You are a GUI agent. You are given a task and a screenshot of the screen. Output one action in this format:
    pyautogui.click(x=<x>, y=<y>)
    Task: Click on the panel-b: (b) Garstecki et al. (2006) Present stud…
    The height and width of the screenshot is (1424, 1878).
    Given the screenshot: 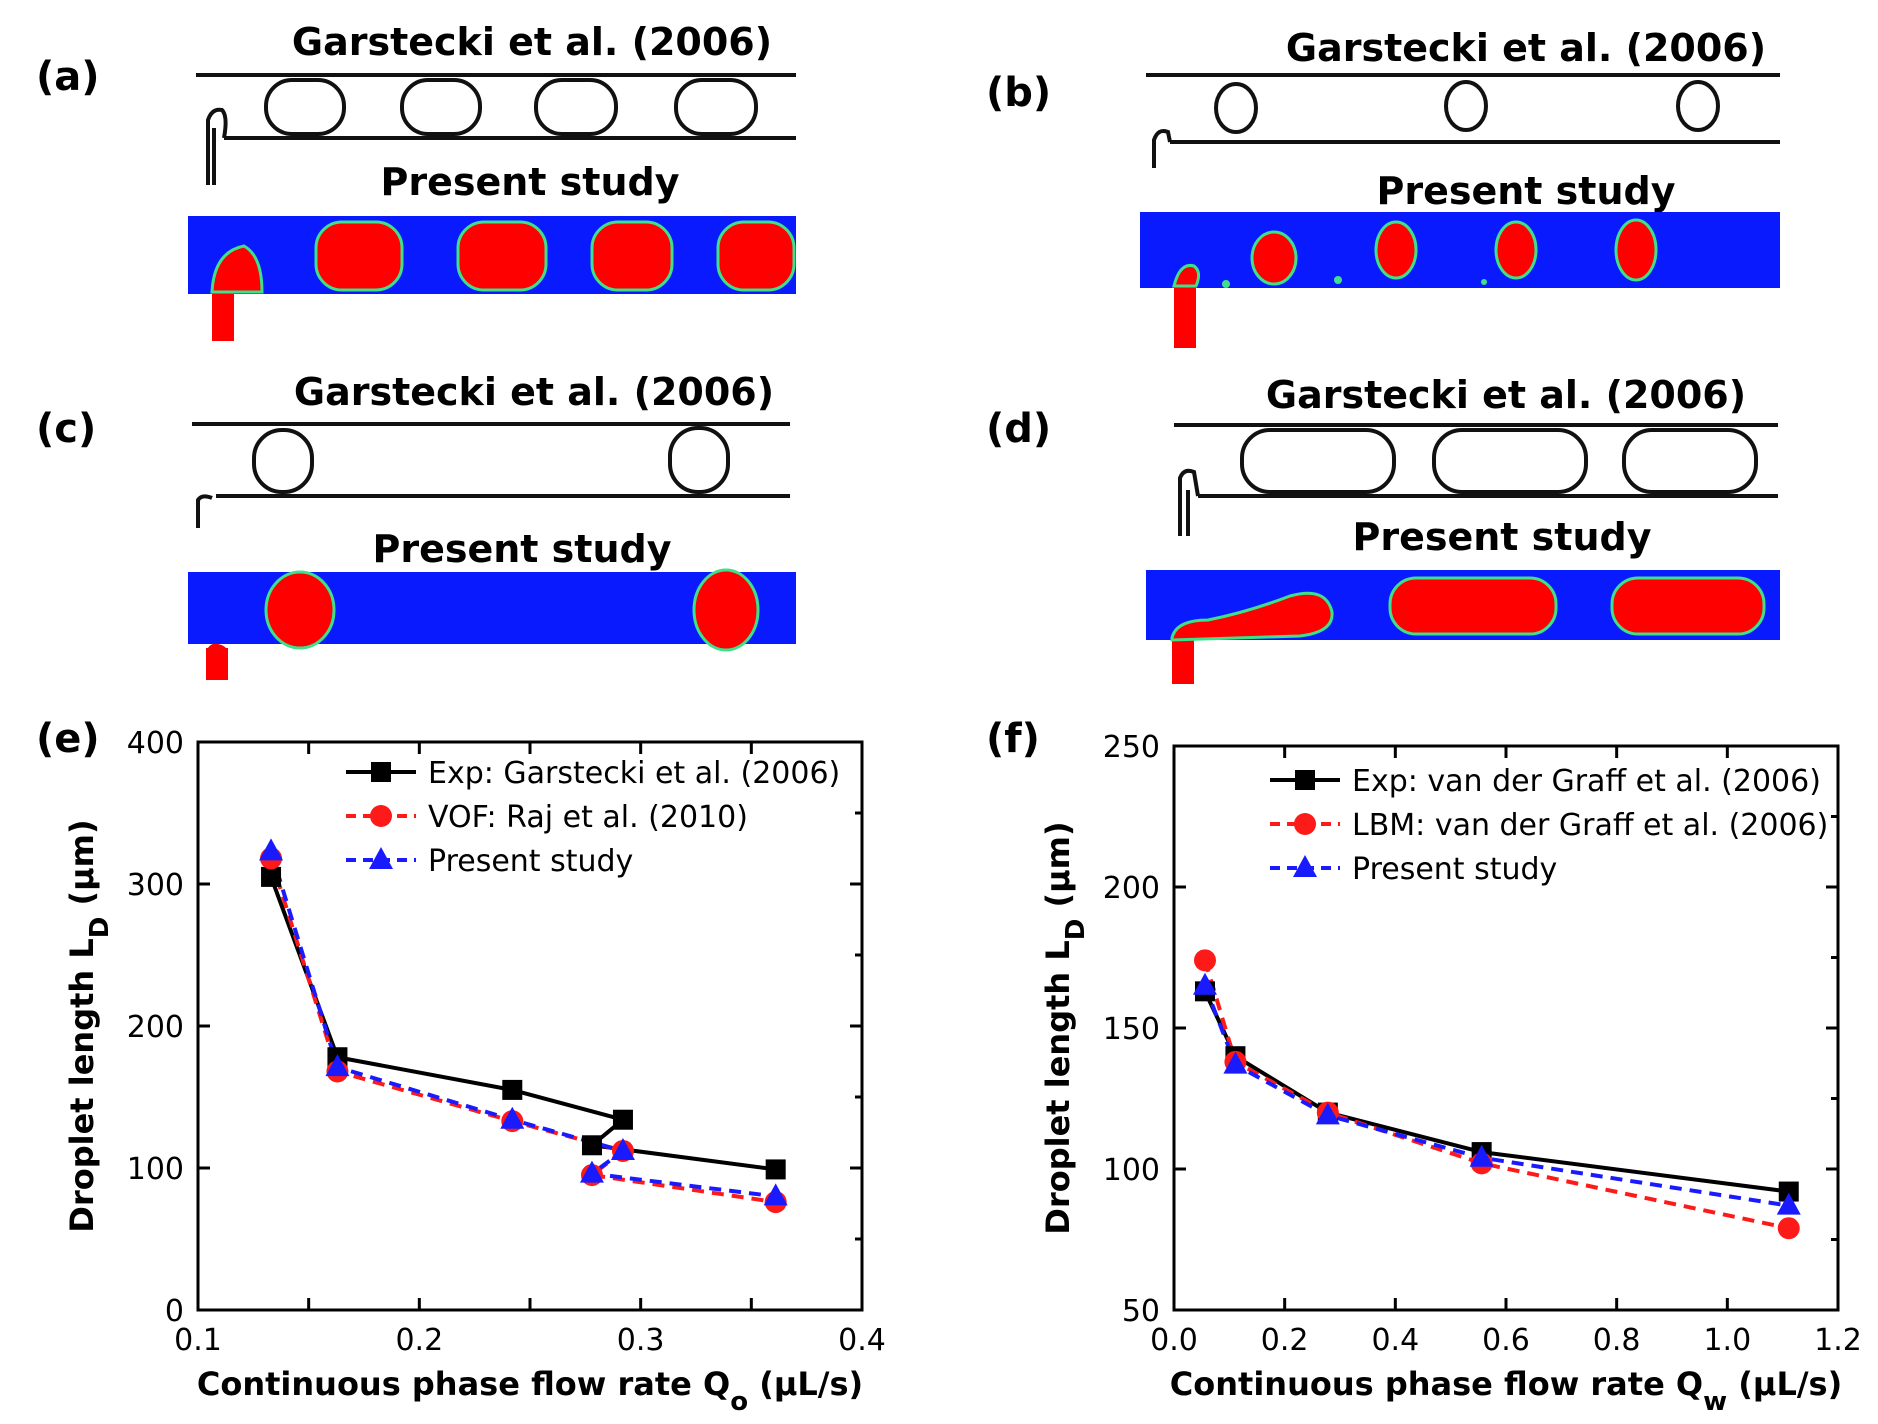 What is the action you would take?
    pyautogui.click(x=1383, y=187)
    